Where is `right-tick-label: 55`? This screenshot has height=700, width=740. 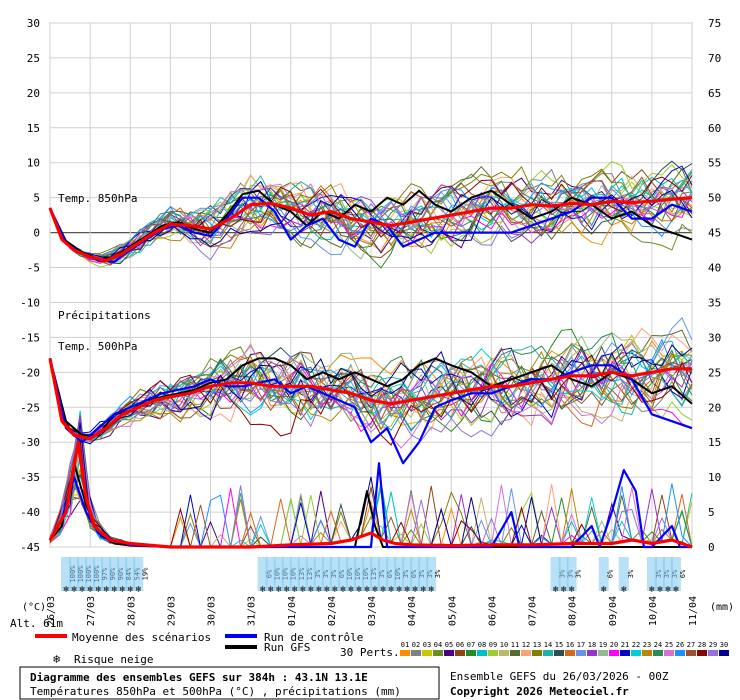 right-tick-label: 55 is located at coordinates (714, 163).